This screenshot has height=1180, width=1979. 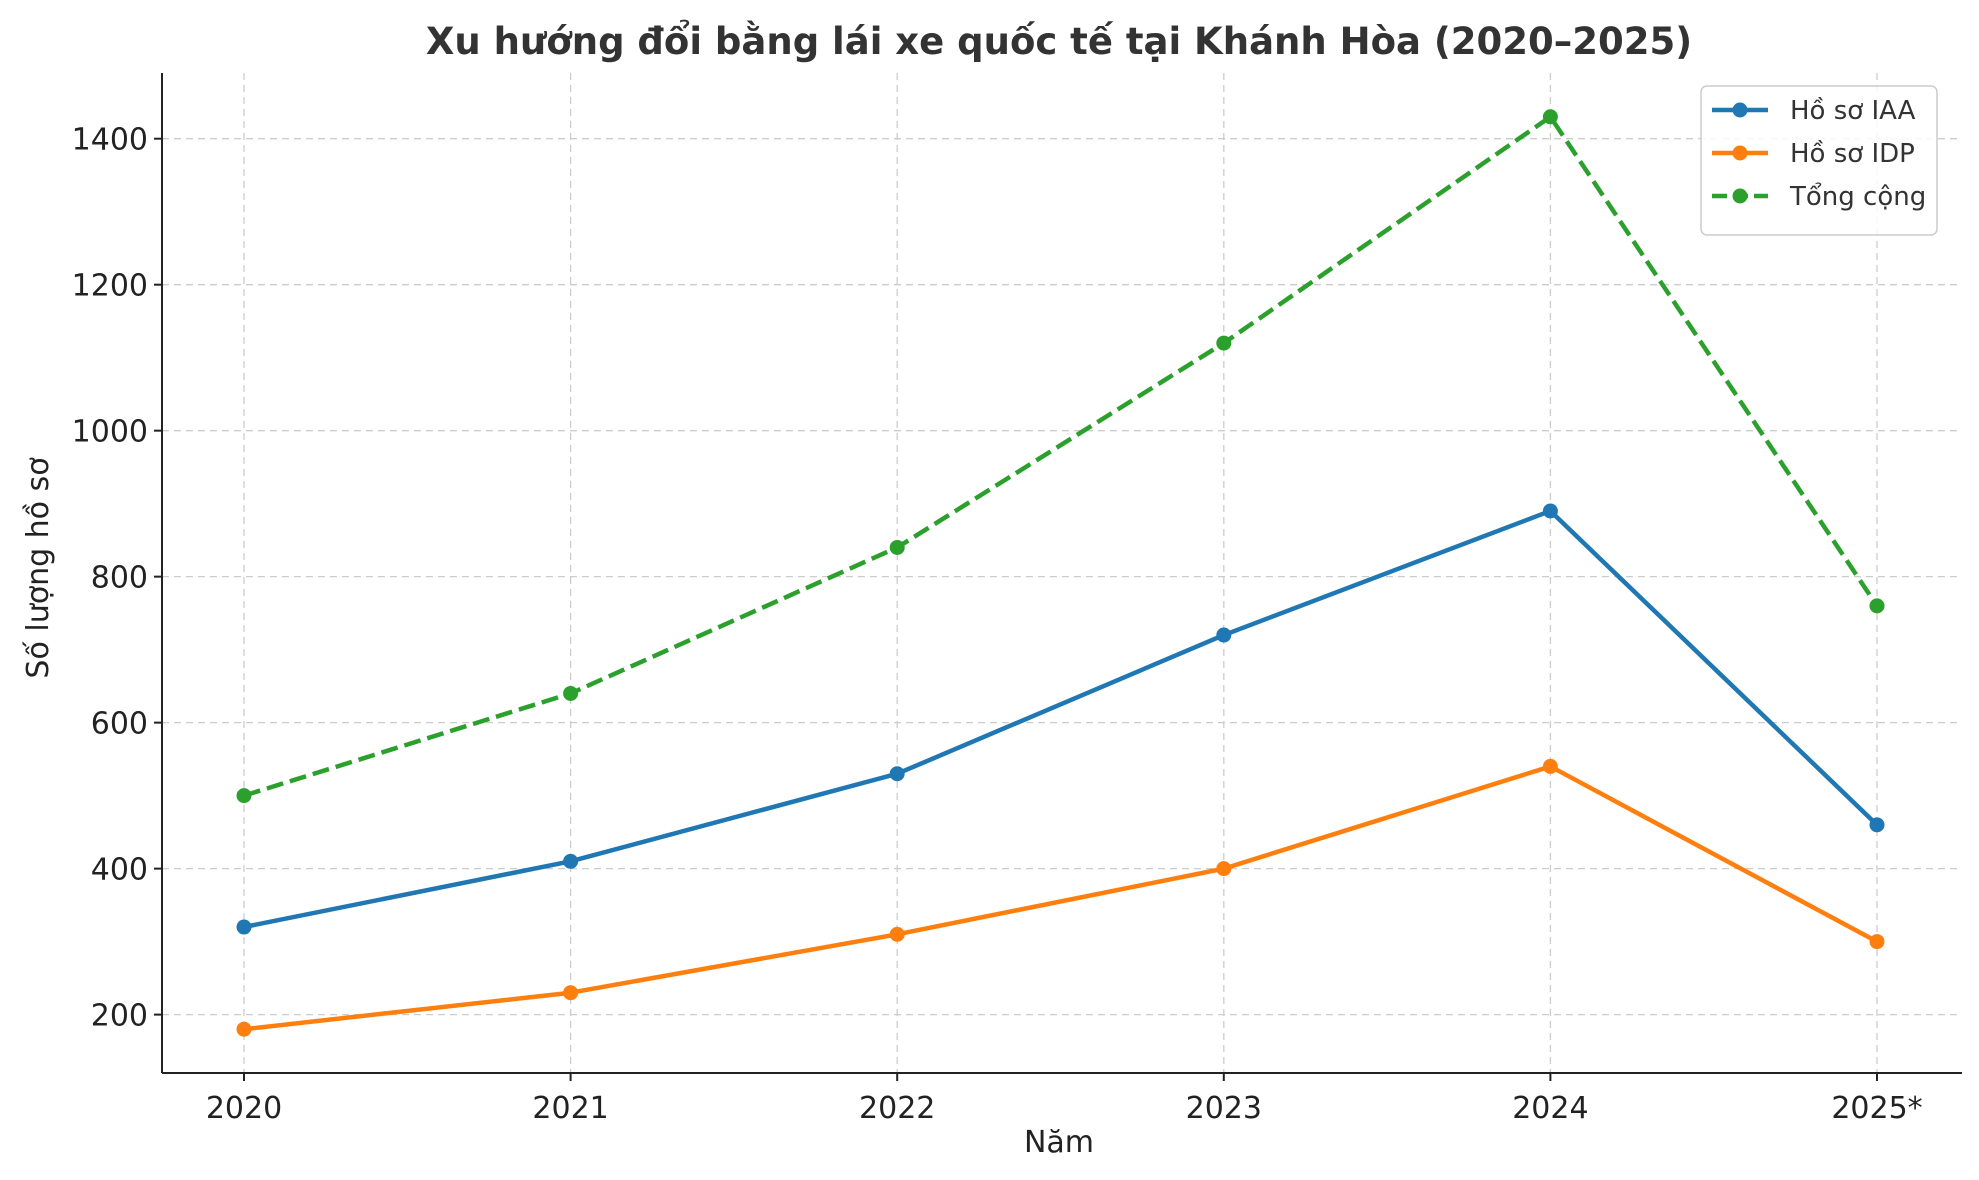 I want to click on x-tick-label-2022: 2022, so click(x=897, y=1108).